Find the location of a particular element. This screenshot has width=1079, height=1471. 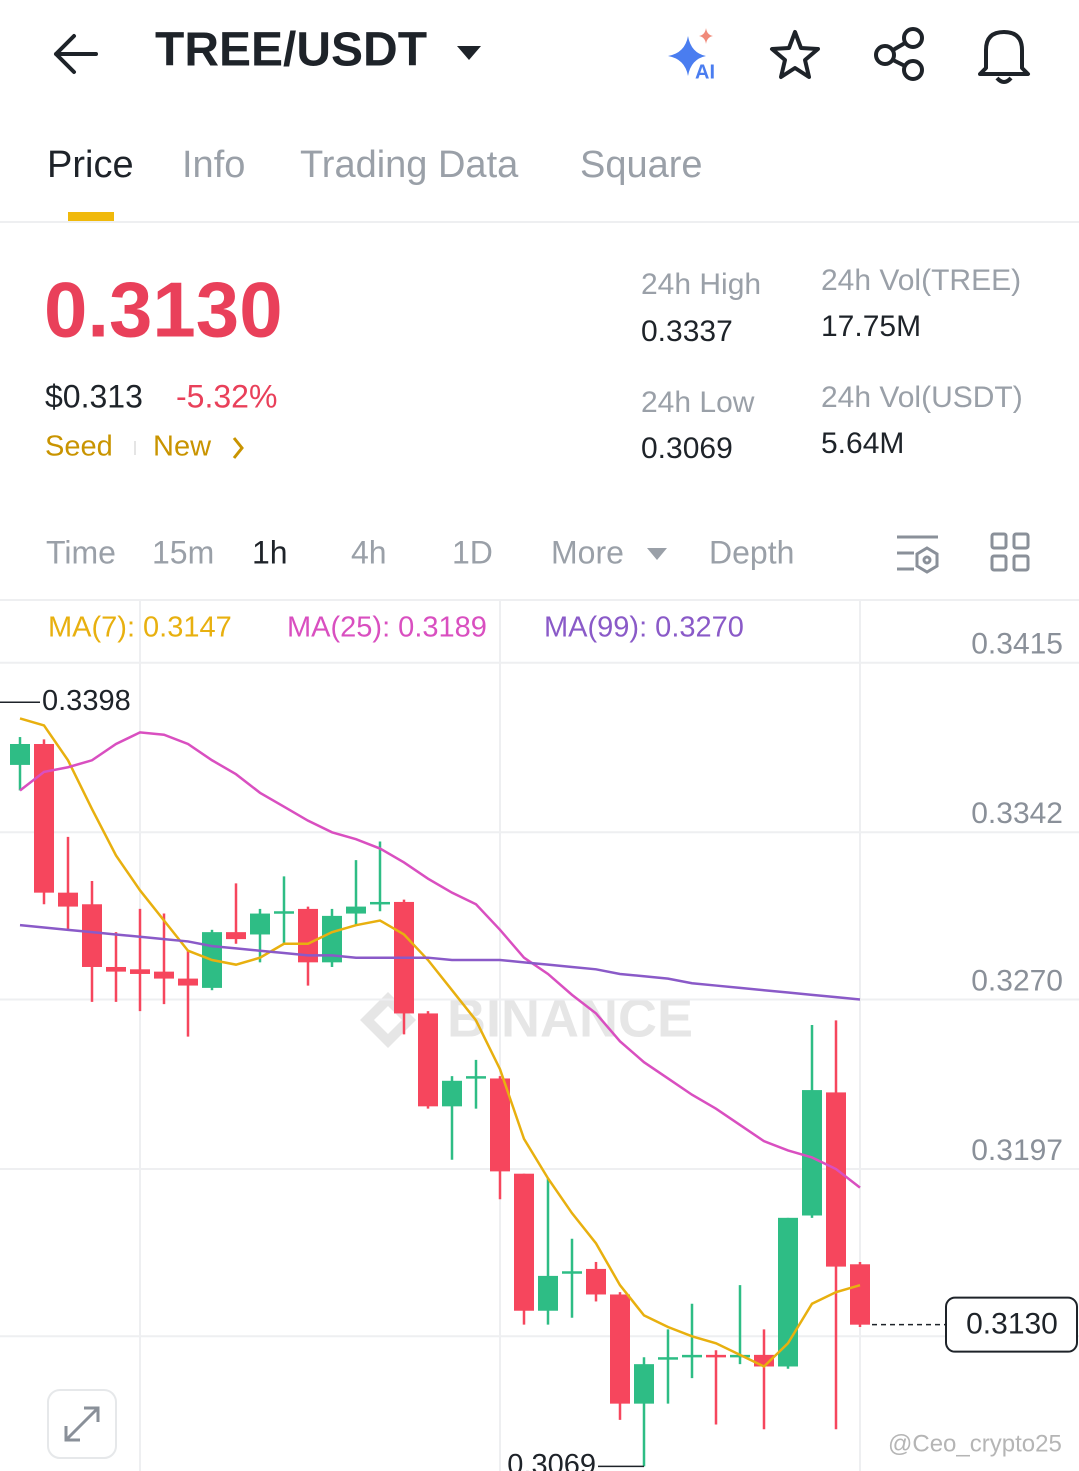

tab: Trading Data is located at coordinates (409, 165).